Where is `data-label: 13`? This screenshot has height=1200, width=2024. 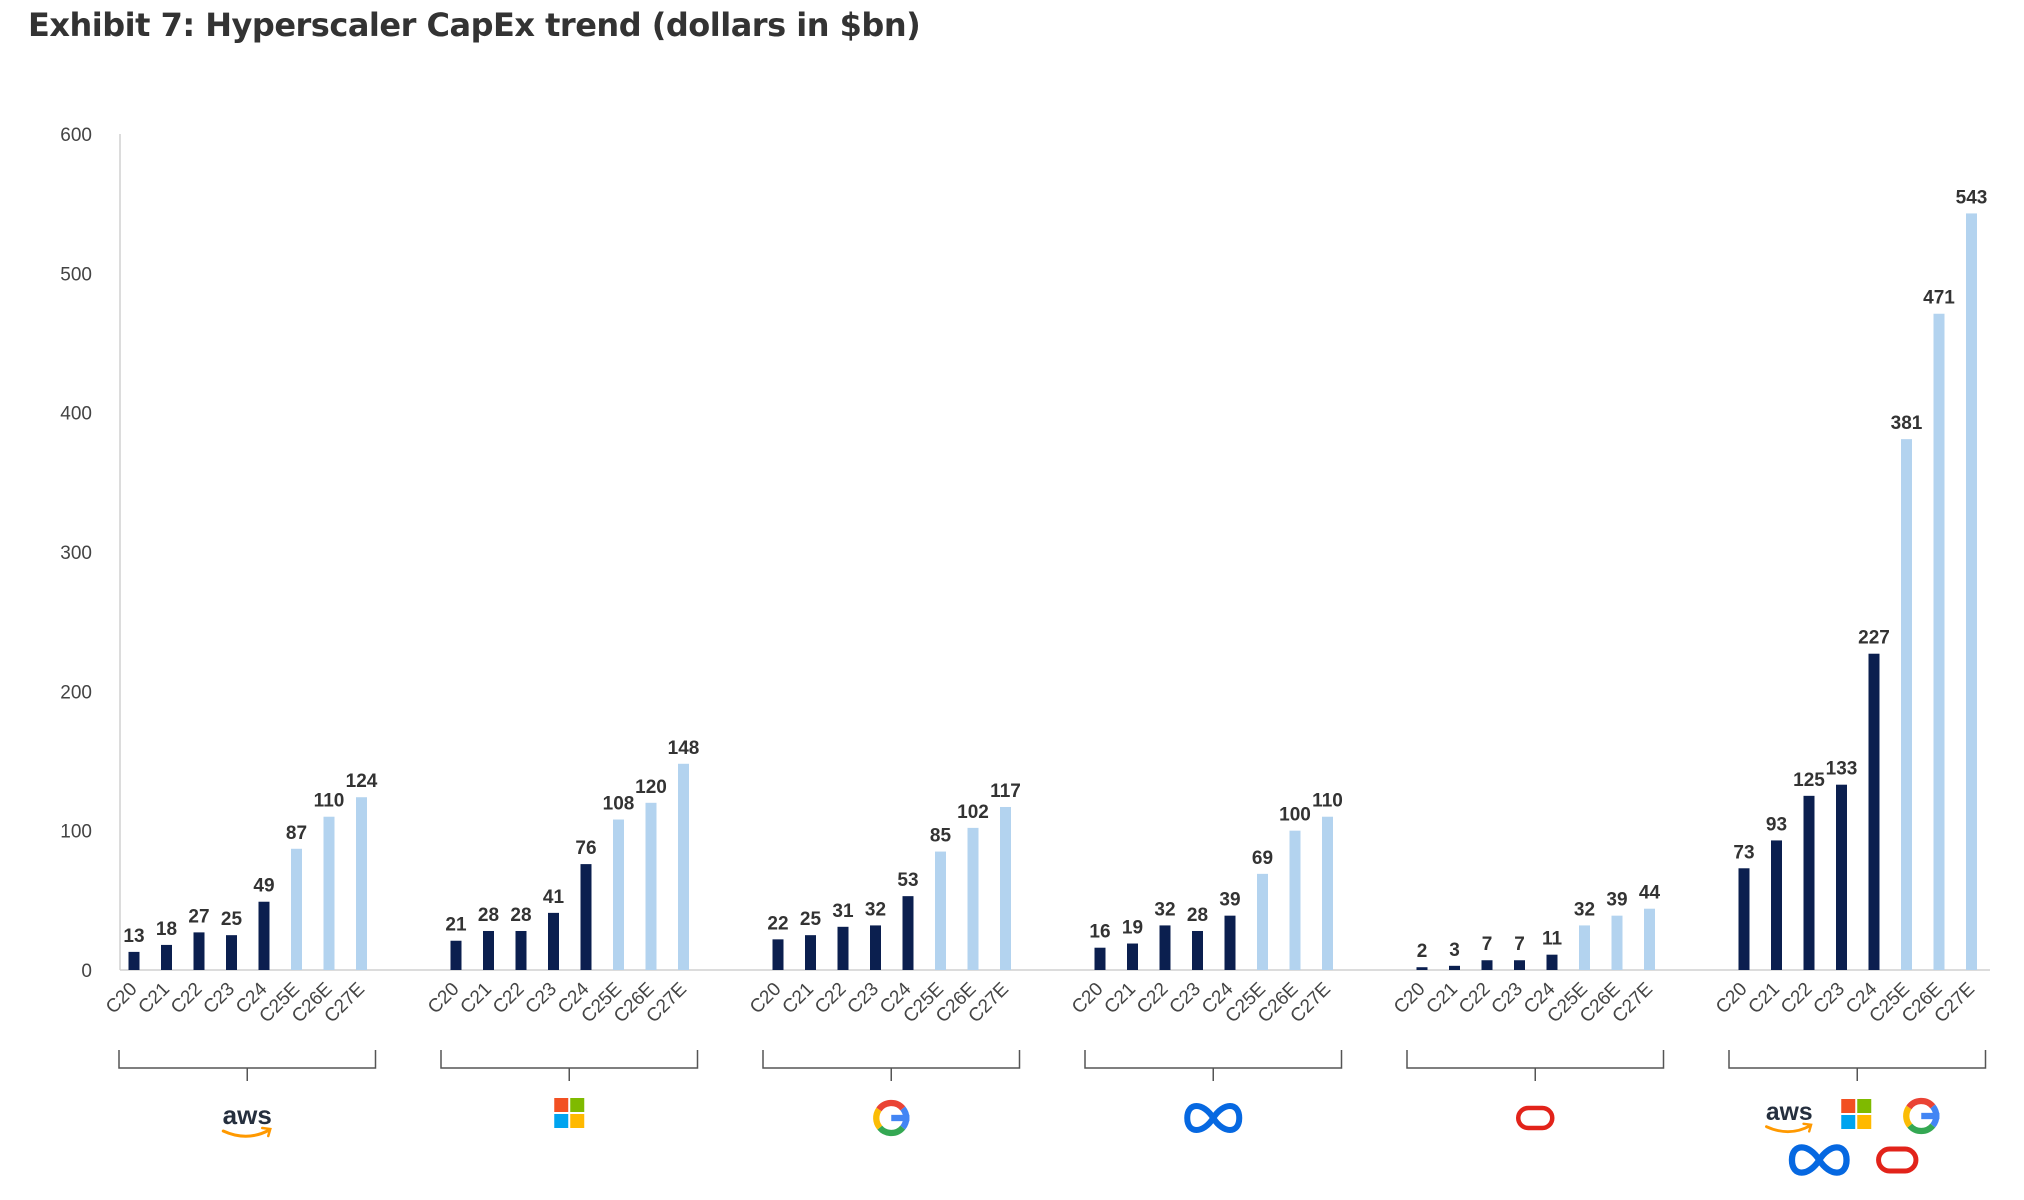 data-label: 13 is located at coordinates (133, 936).